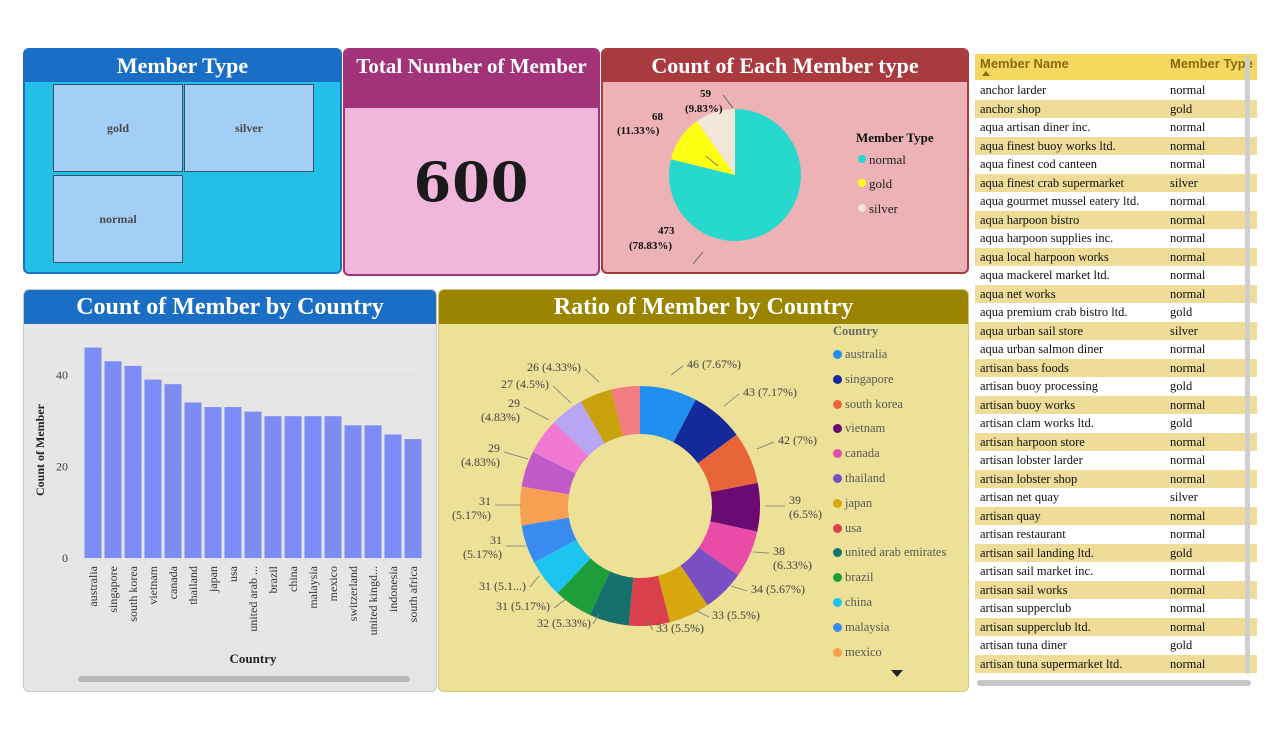  What do you see at coordinates (113, 459) in the screenshot?
I see `bar-singapore` at bounding box center [113, 459].